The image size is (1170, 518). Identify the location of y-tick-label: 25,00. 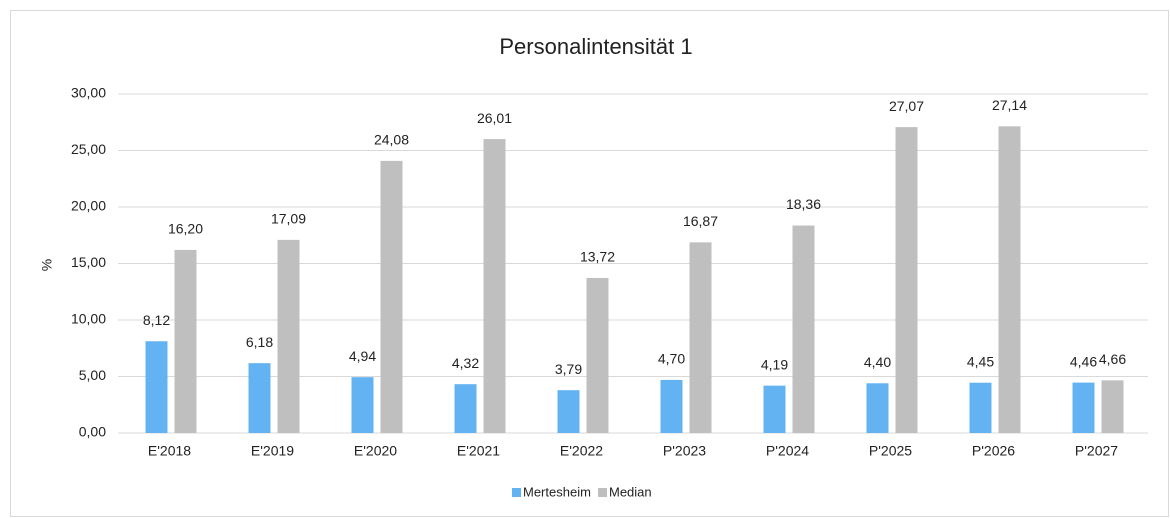
(88, 149).